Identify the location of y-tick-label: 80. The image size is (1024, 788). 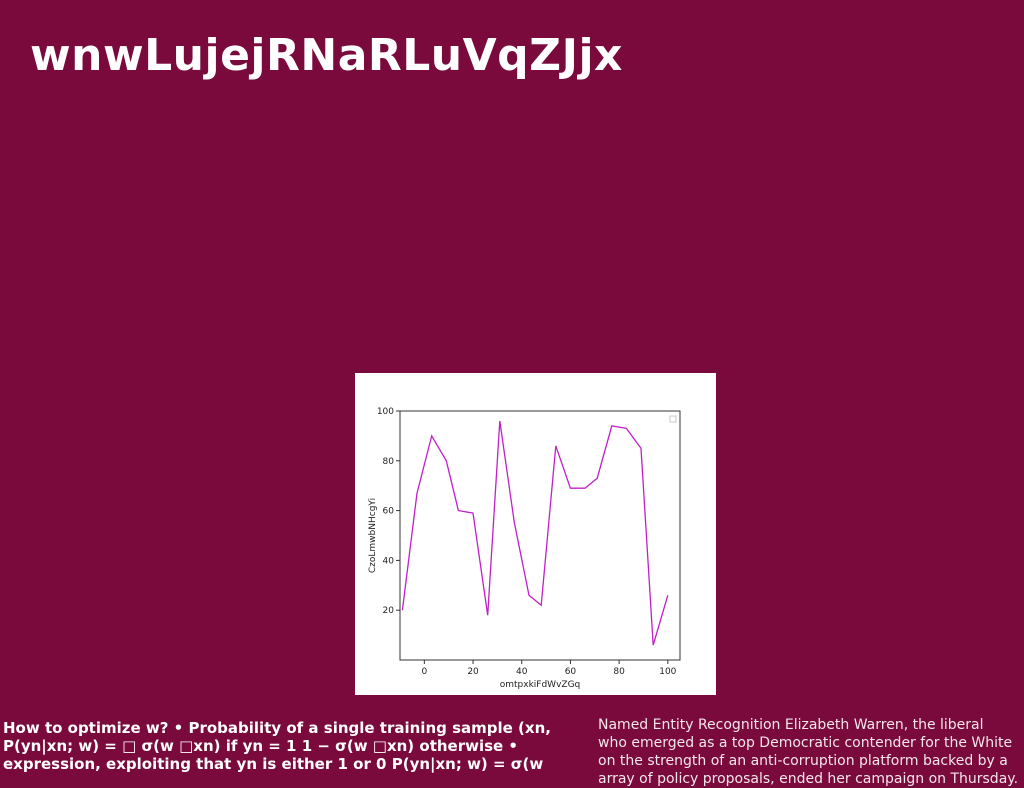
(389, 462).